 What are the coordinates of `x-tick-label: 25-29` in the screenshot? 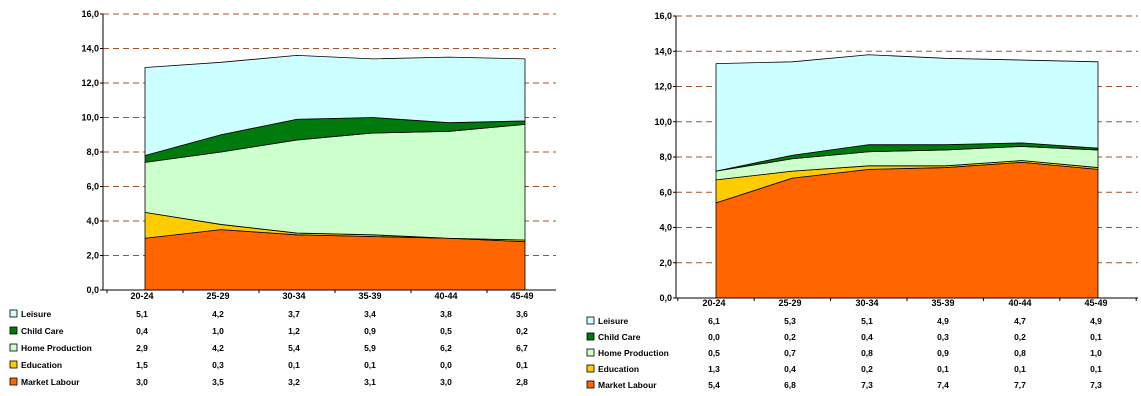 It's located at (217, 296).